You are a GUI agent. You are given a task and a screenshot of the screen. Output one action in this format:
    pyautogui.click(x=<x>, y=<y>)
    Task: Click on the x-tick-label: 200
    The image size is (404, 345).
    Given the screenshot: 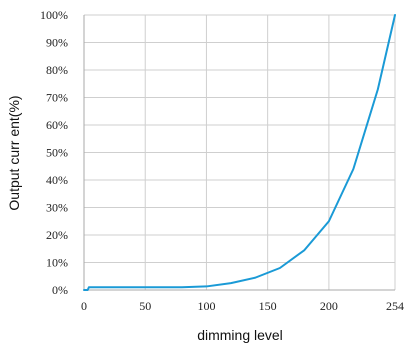 What is the action you would take?
    pyautogui.click(x=329, y=306)
    